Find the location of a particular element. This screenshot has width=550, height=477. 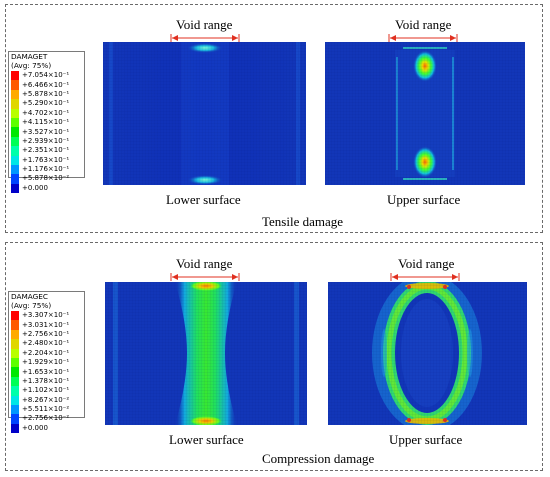

legend-row: +5.878×10⁻² is located at coordinates (46, 179).